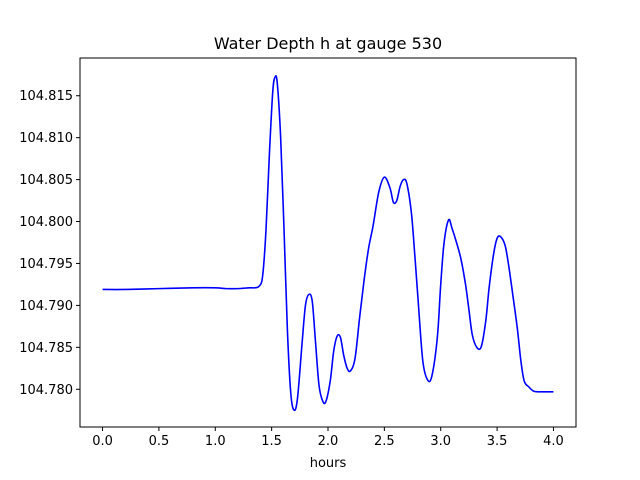 This screenshot has height=480, width=640. Describe the element at coordinates (46, 390) in the screenshot. I see `y-tick-label: 104.780` at that location.